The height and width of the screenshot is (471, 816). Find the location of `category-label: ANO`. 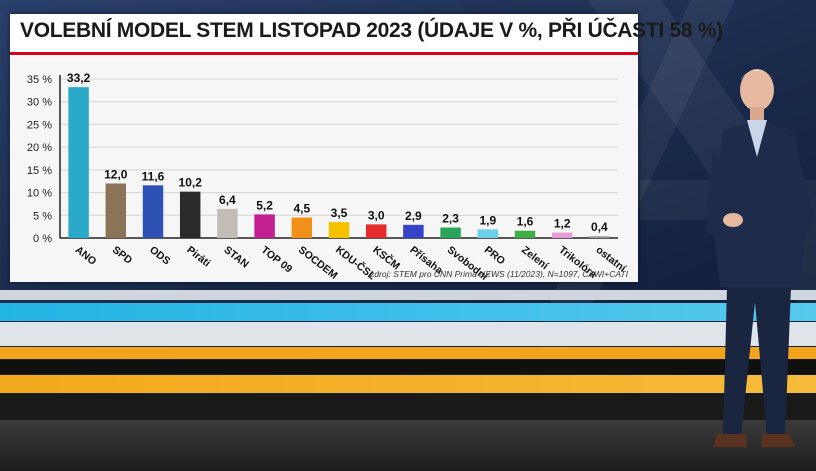

category-label: ANO is located at coordinates (86, 256).